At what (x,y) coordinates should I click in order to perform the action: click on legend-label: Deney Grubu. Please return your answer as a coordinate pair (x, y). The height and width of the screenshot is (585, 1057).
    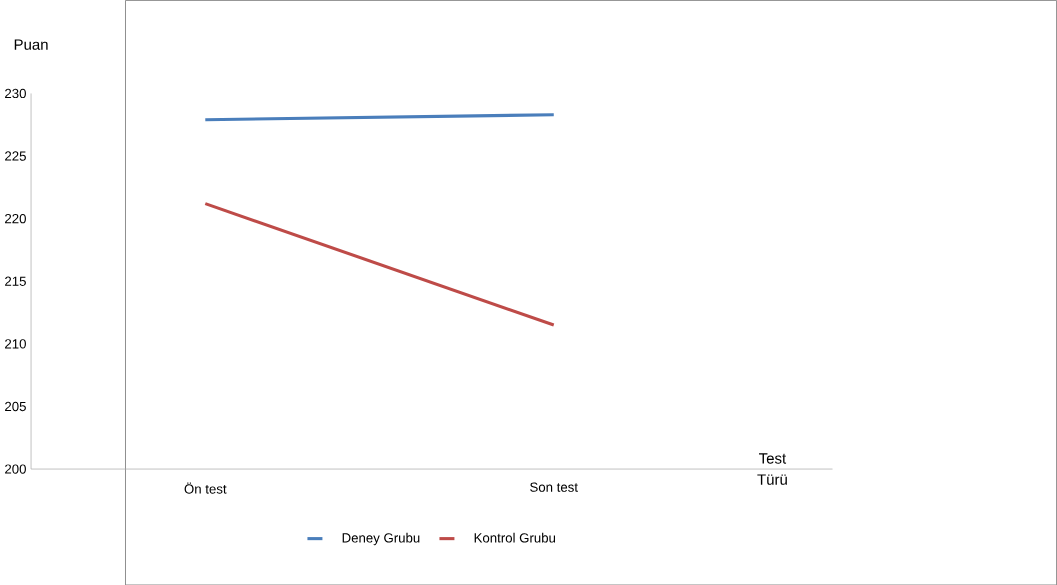
    Looking at the image, I should click on (381, 538).